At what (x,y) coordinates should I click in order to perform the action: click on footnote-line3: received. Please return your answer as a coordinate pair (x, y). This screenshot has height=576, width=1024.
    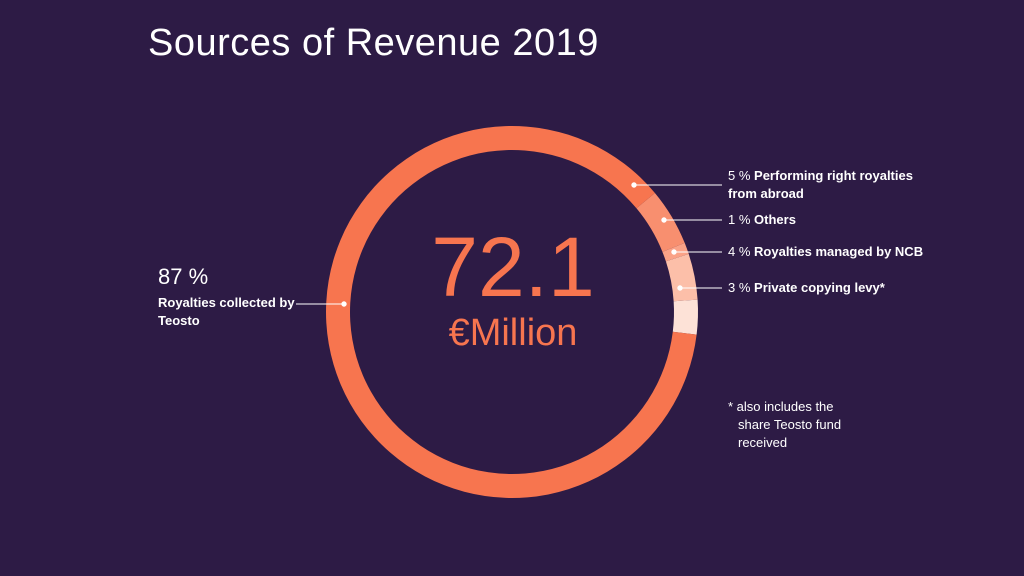
    Looking at the image, I should click on (763, 442).